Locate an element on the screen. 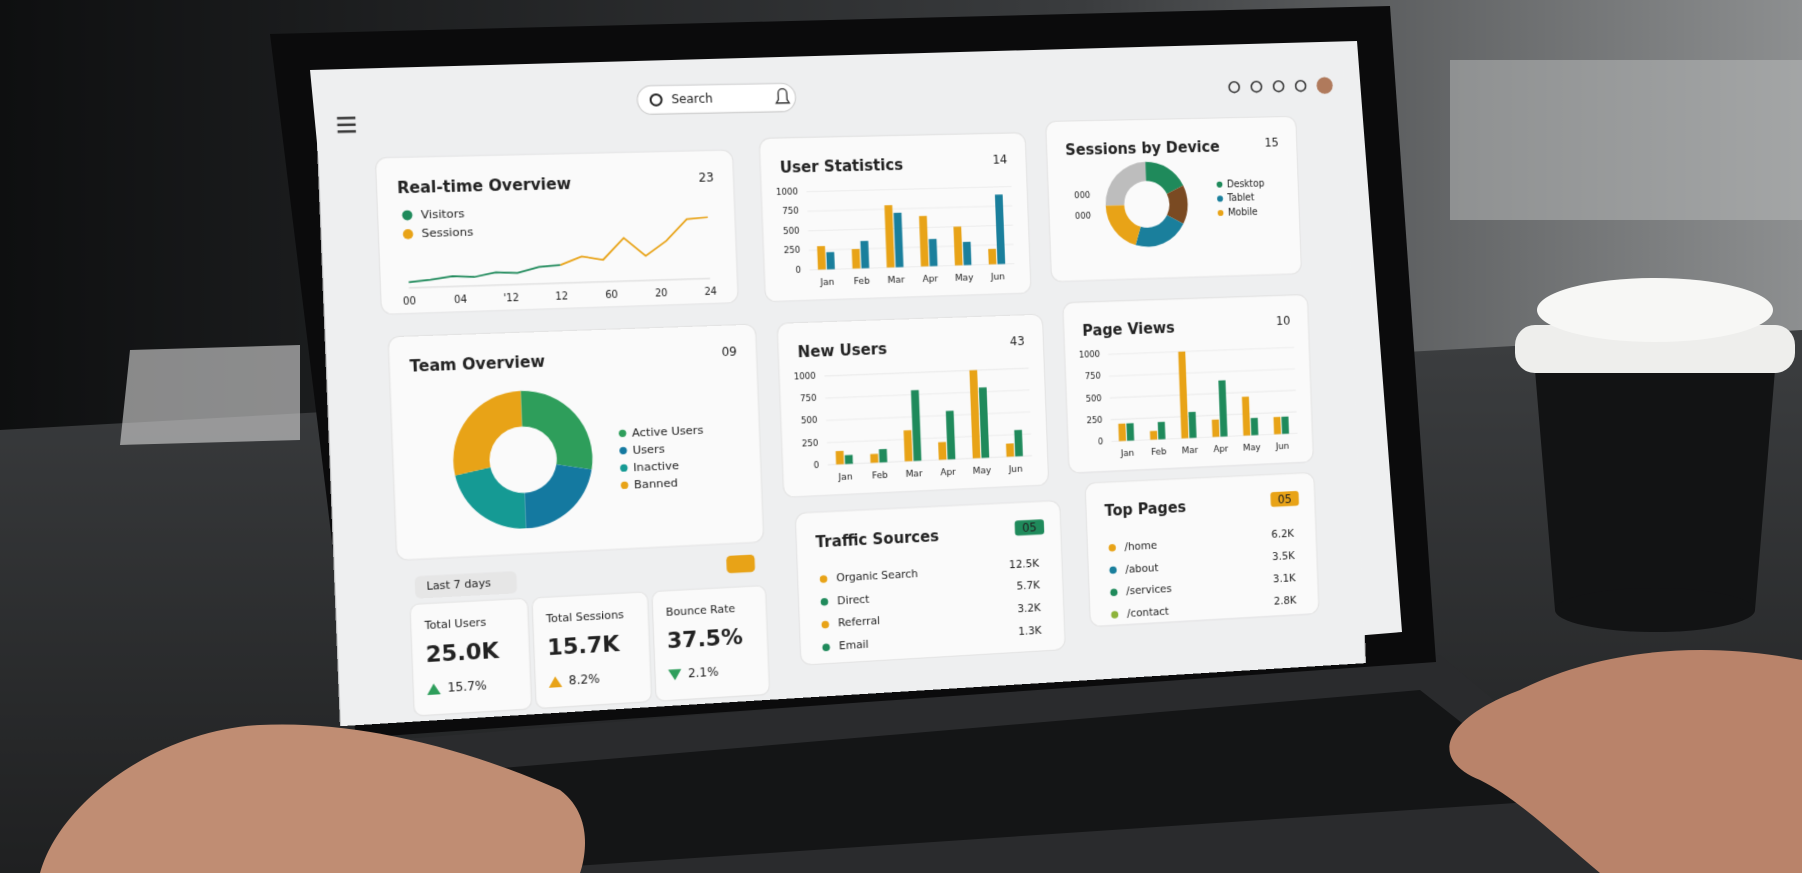  right-hand is located at coordinates (1625, 761).